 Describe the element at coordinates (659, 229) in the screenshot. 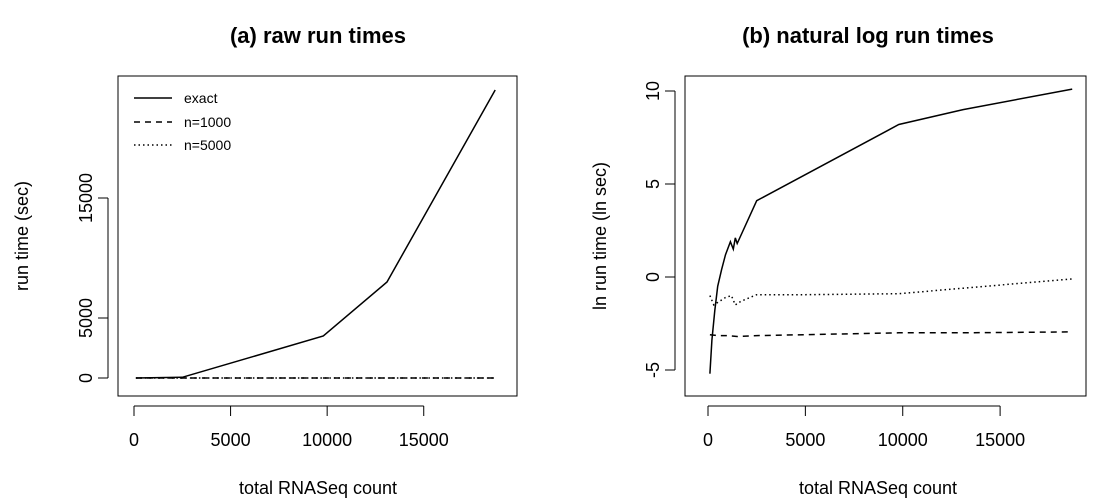

I see `y-axis: -5 0 5 10` at that location.